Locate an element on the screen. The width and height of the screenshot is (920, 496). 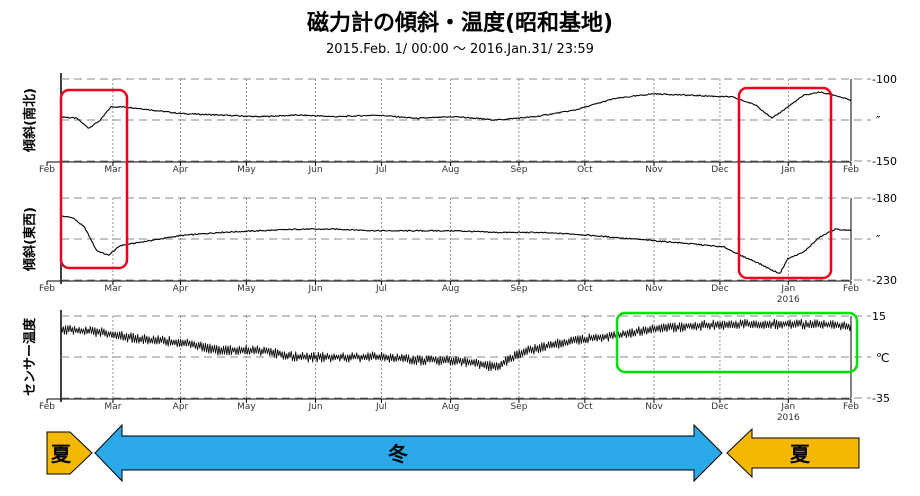
y-axis-label: 傾斜(東西) is located at coordinates (30, 239).